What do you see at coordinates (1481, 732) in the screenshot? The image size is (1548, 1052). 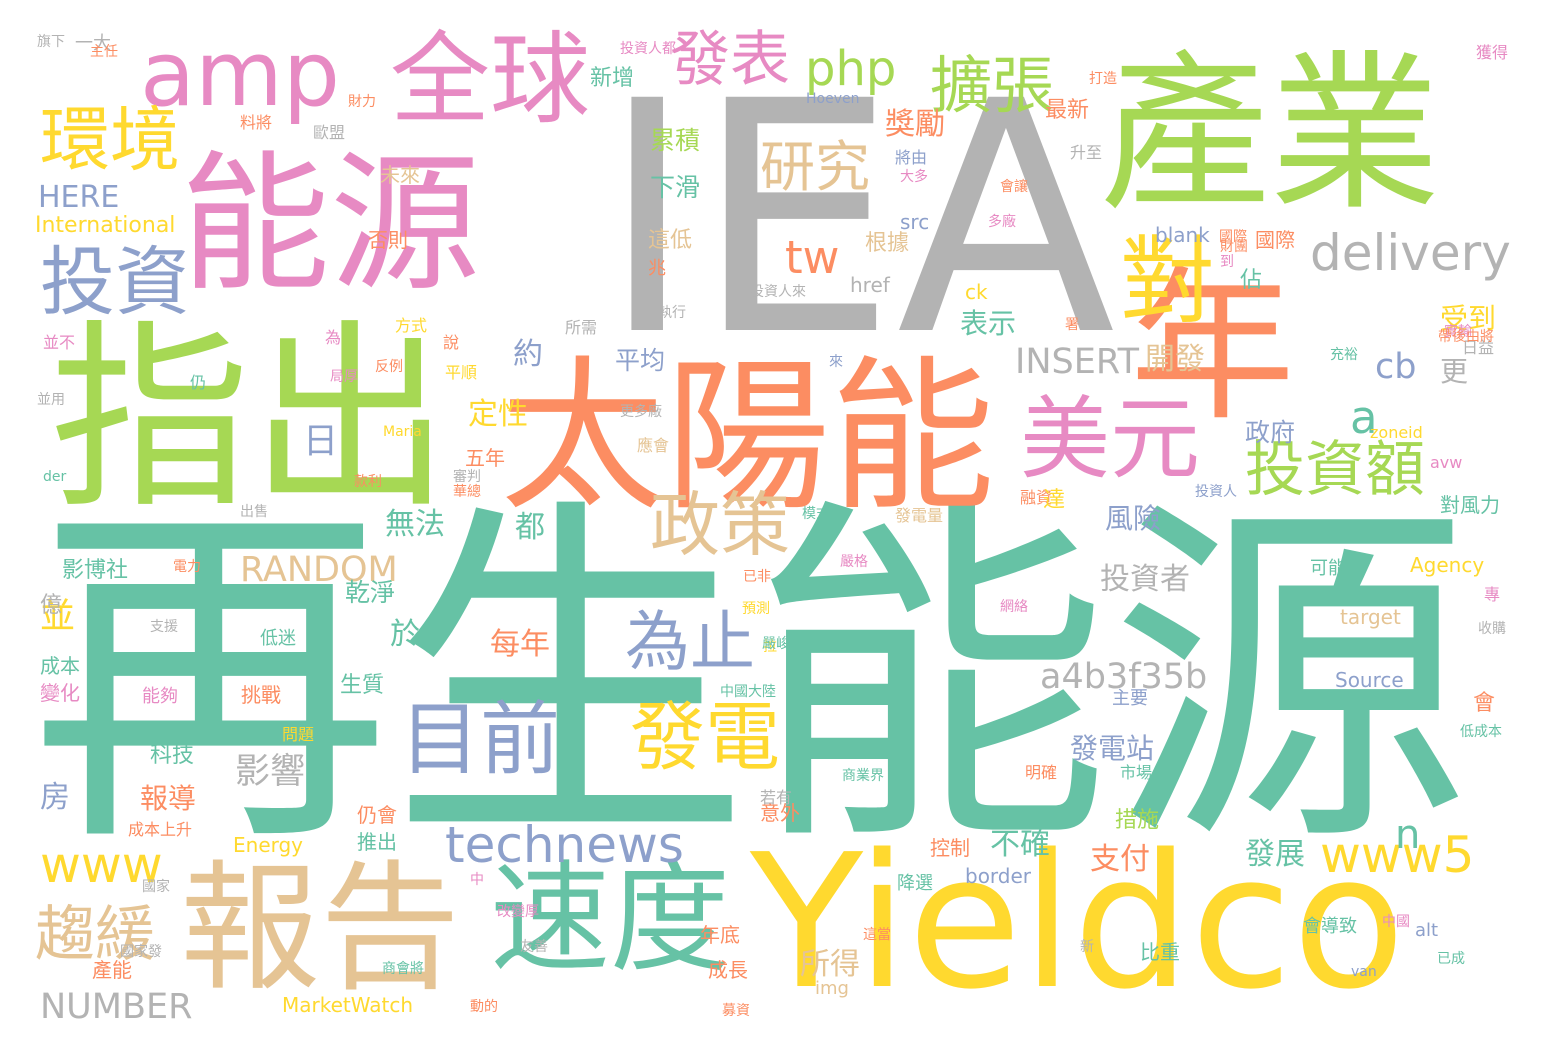 I see `cloud-word: 低成本` at bounding box center [1481, 732].